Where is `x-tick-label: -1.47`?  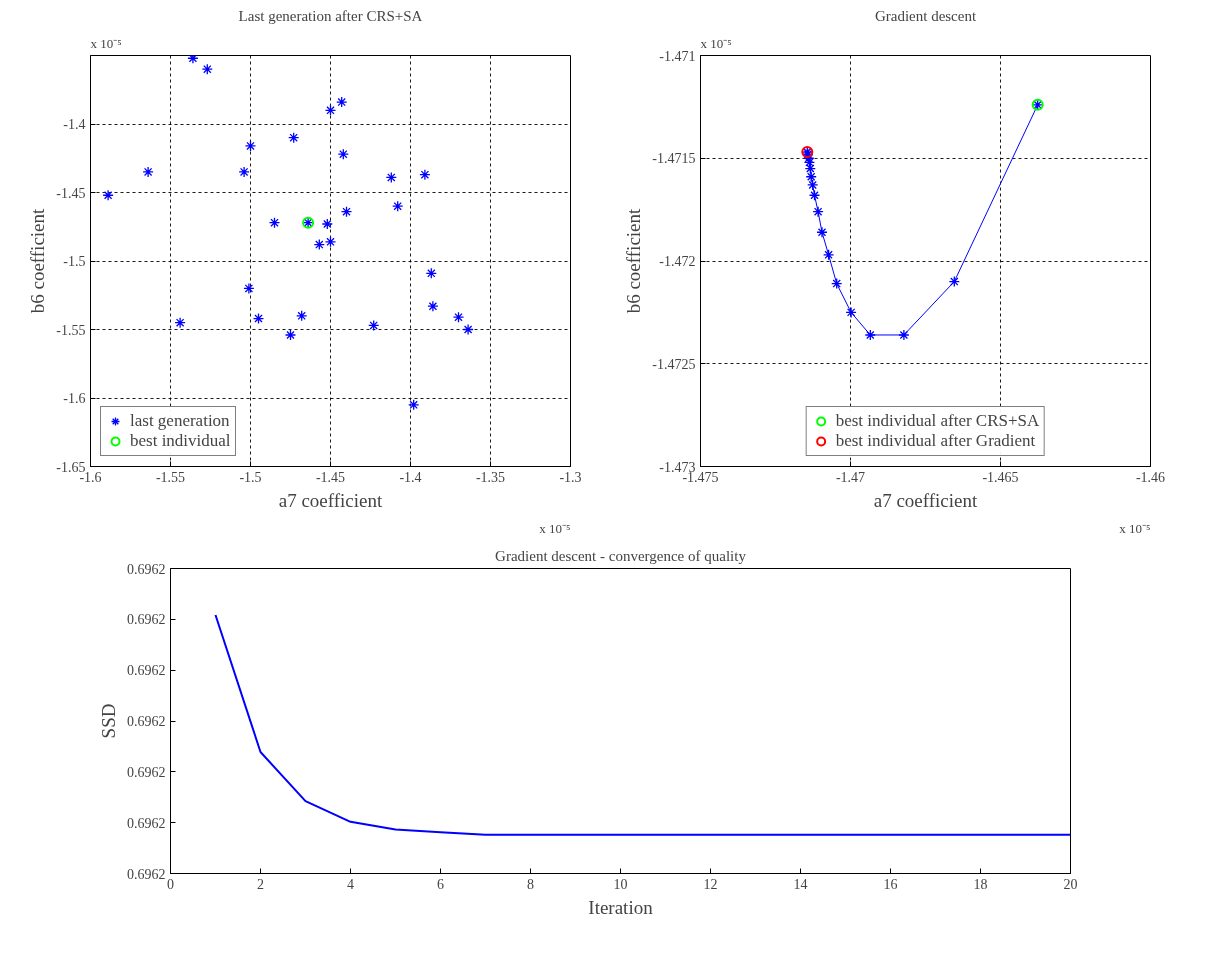 x-tick-label: -1.47 is located at coordinates (850, 477).